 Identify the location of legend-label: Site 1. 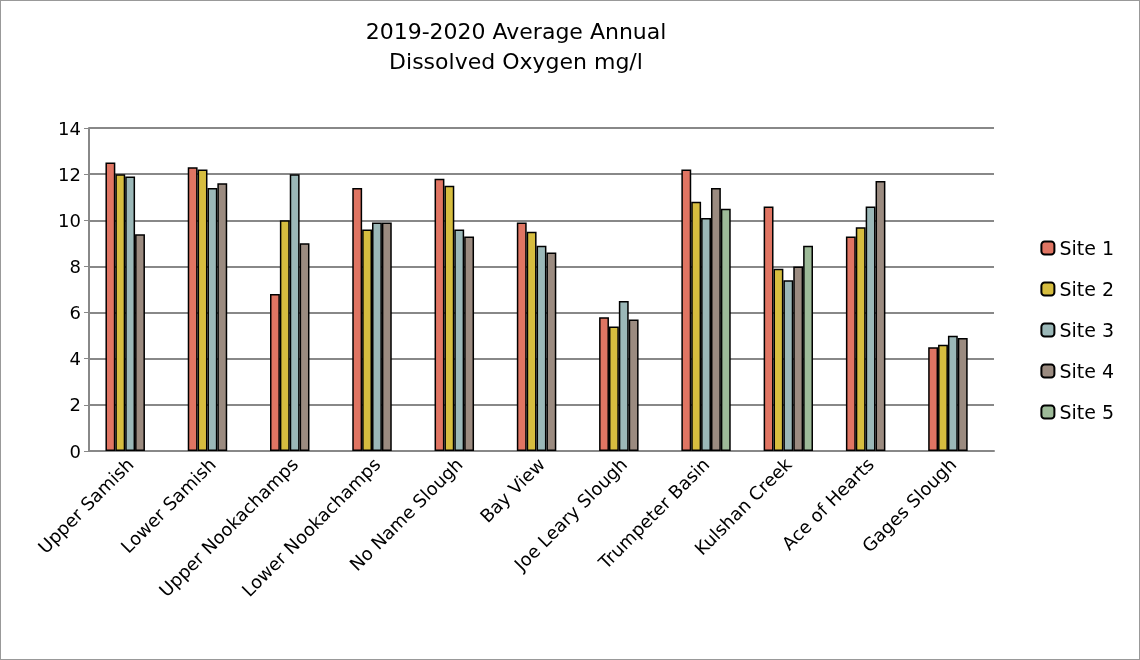
(1086, 248).